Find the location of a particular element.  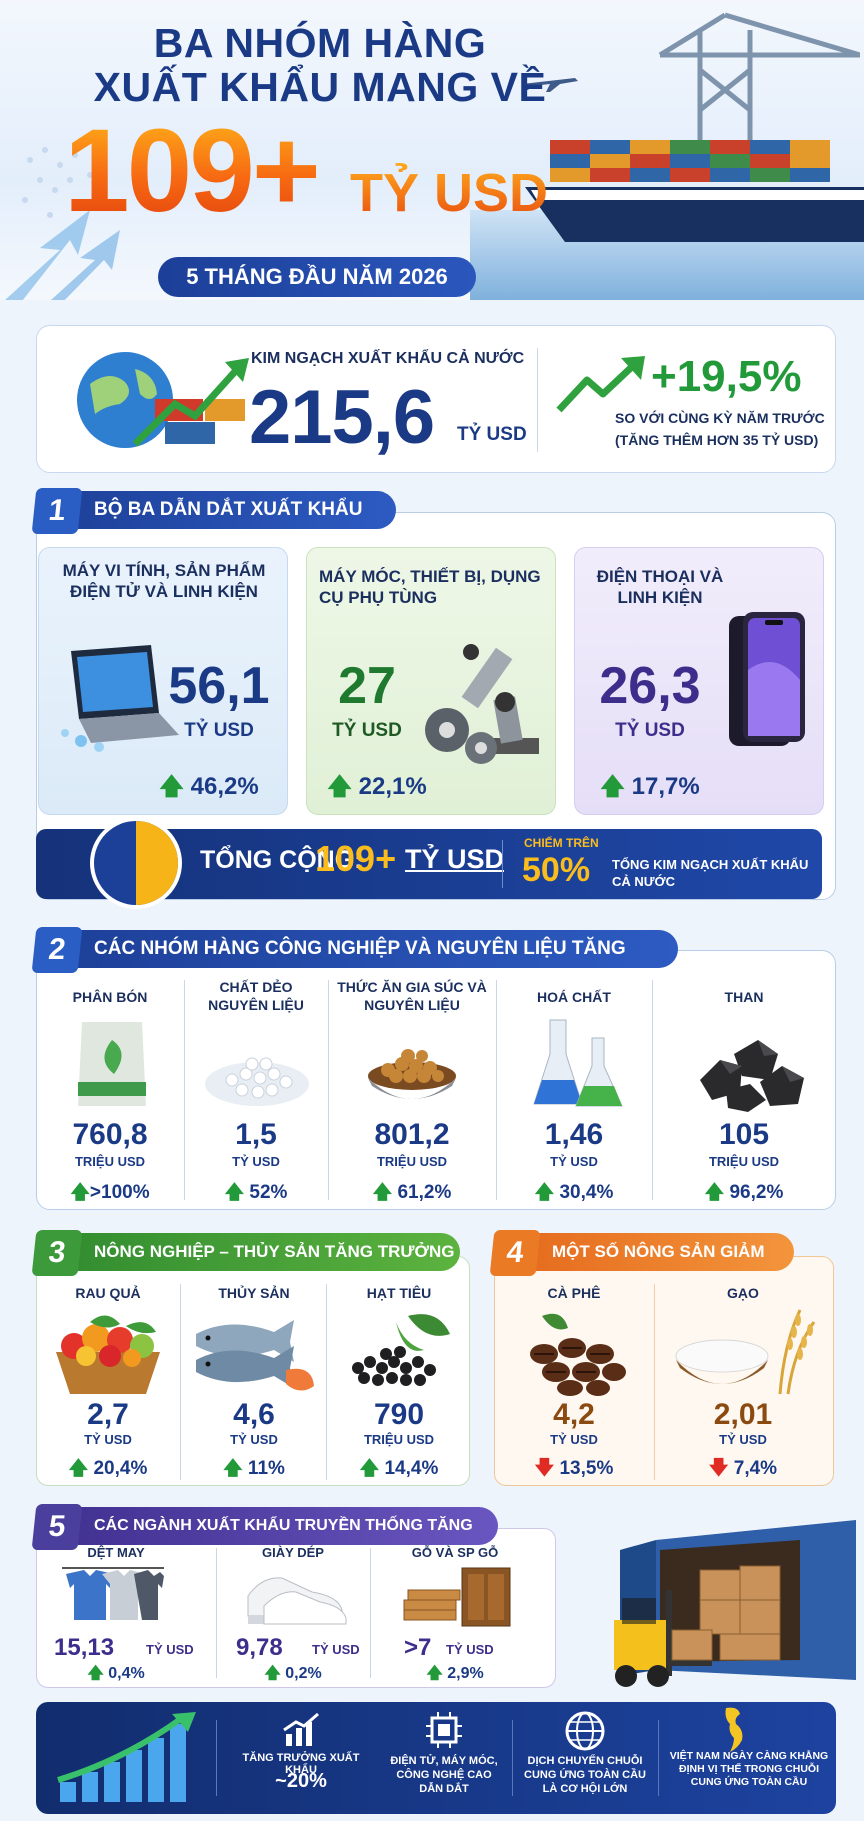

laptop-icon is located at coordinates (120, 698).